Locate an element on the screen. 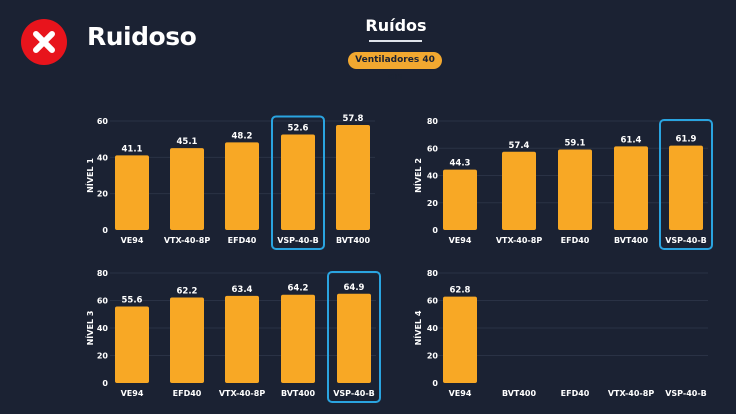  data-label: 64.2 is located at coordinates (298, 289).